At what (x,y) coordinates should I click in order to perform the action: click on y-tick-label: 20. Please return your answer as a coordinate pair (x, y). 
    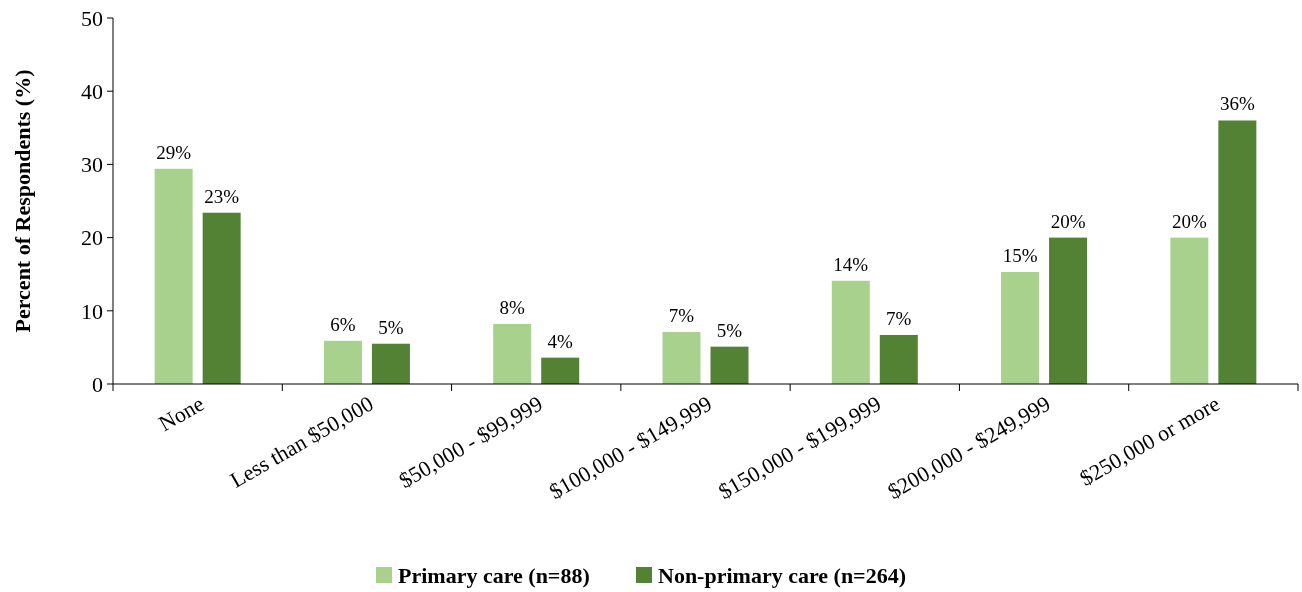
    Looking at the image, I should click on (92, 238).